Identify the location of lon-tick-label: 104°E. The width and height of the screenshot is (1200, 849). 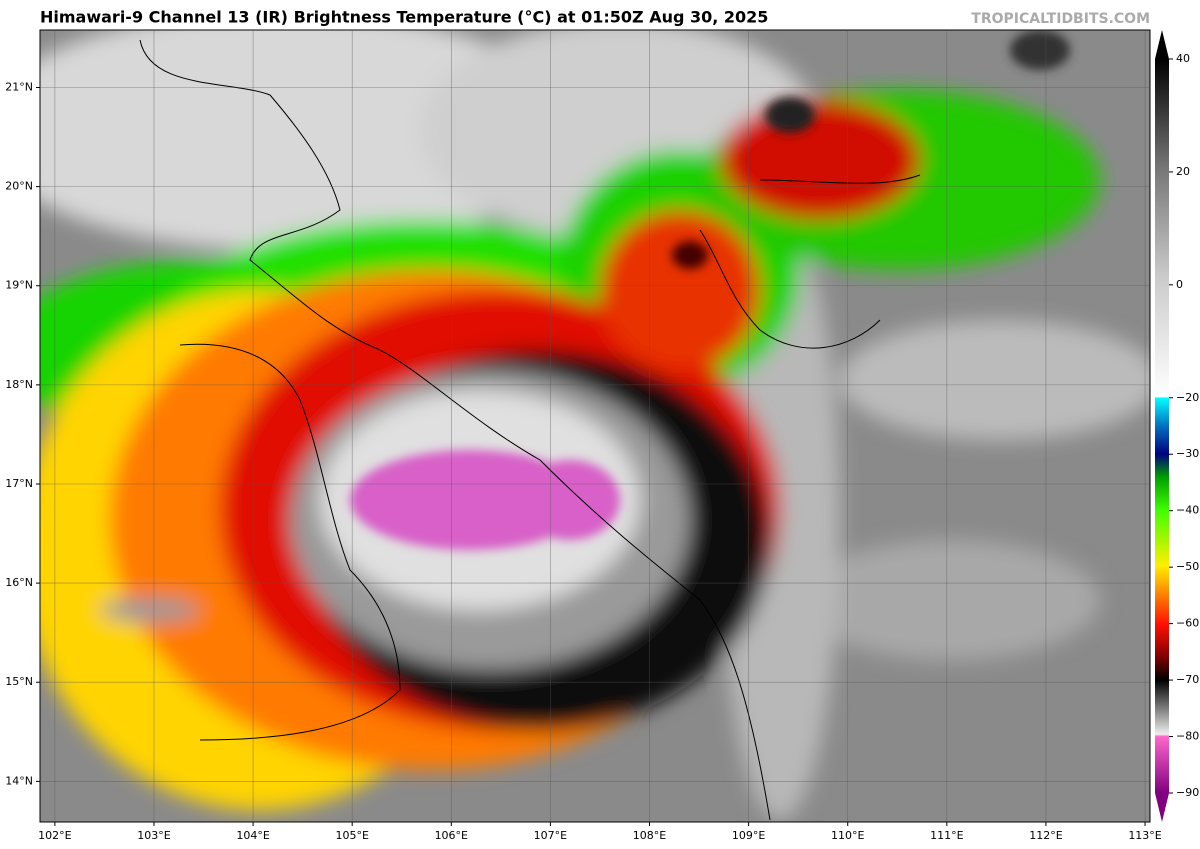
(252, 835).